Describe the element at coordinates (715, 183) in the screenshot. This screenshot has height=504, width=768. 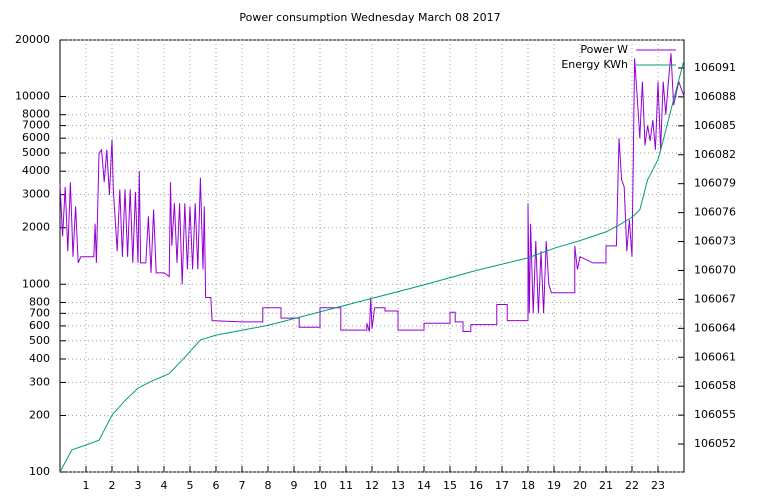
I see `y2-tick-label: 106079` at that location.